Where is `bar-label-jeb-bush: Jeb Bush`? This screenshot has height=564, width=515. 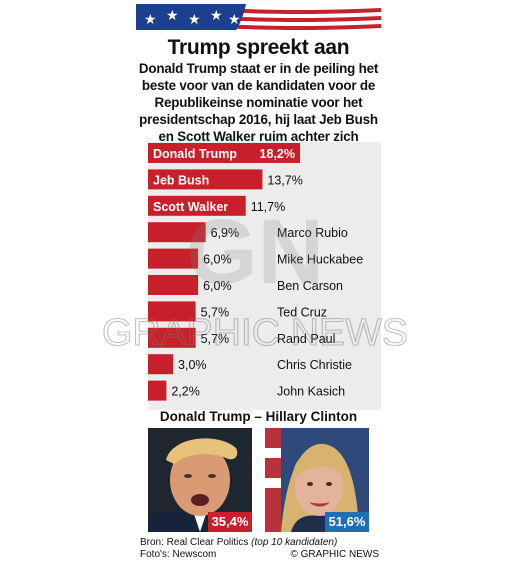 bar-label-jeb-bush: Jeb Bush is located at coordinates (181, 180).